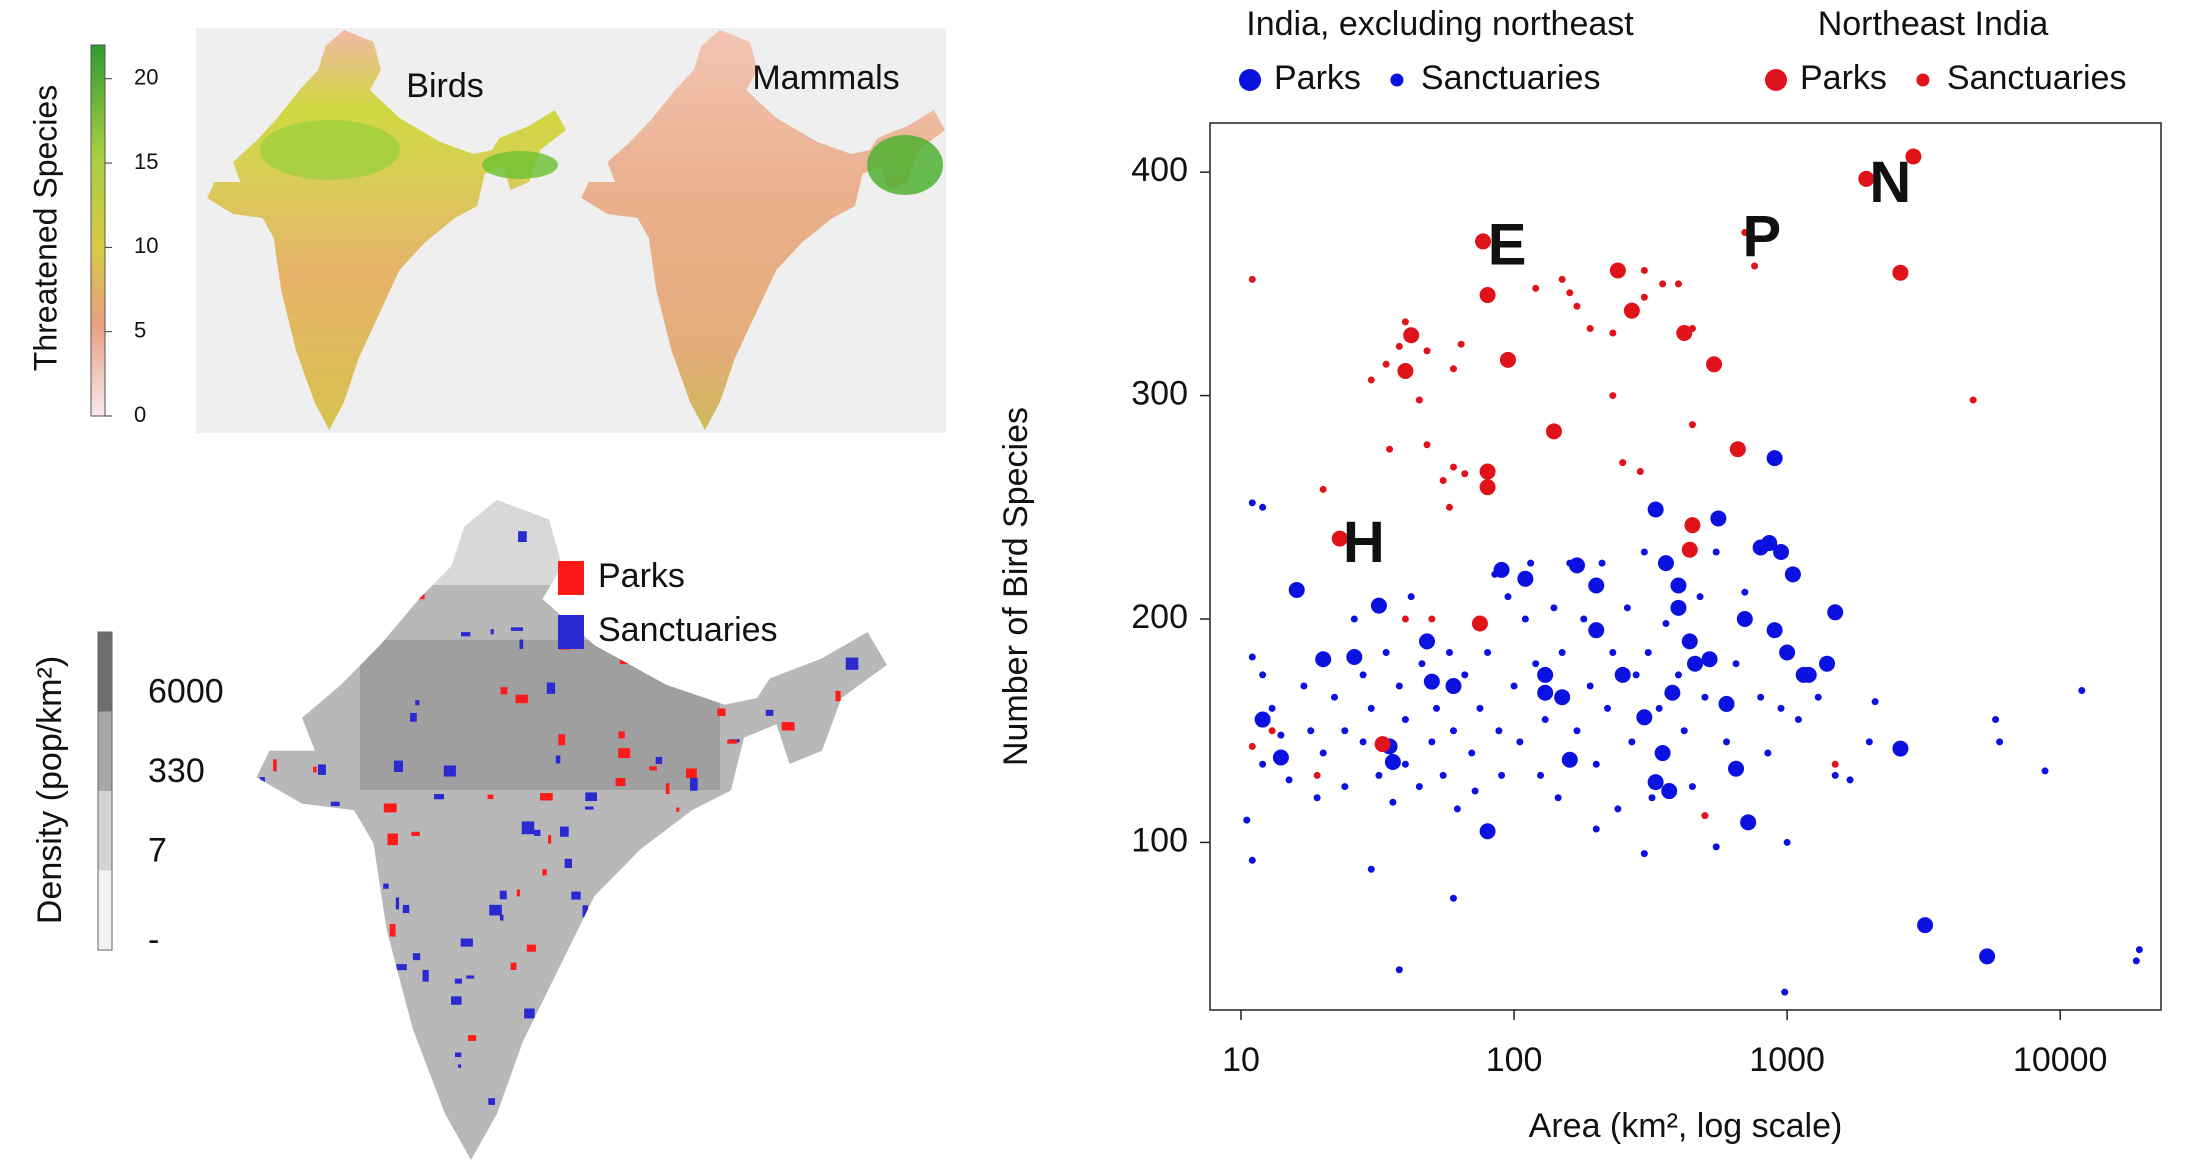  What do you see at coordinates (157, 850) in the screenshot?
I see `density-label: 7` at bounding box center [157, 850].